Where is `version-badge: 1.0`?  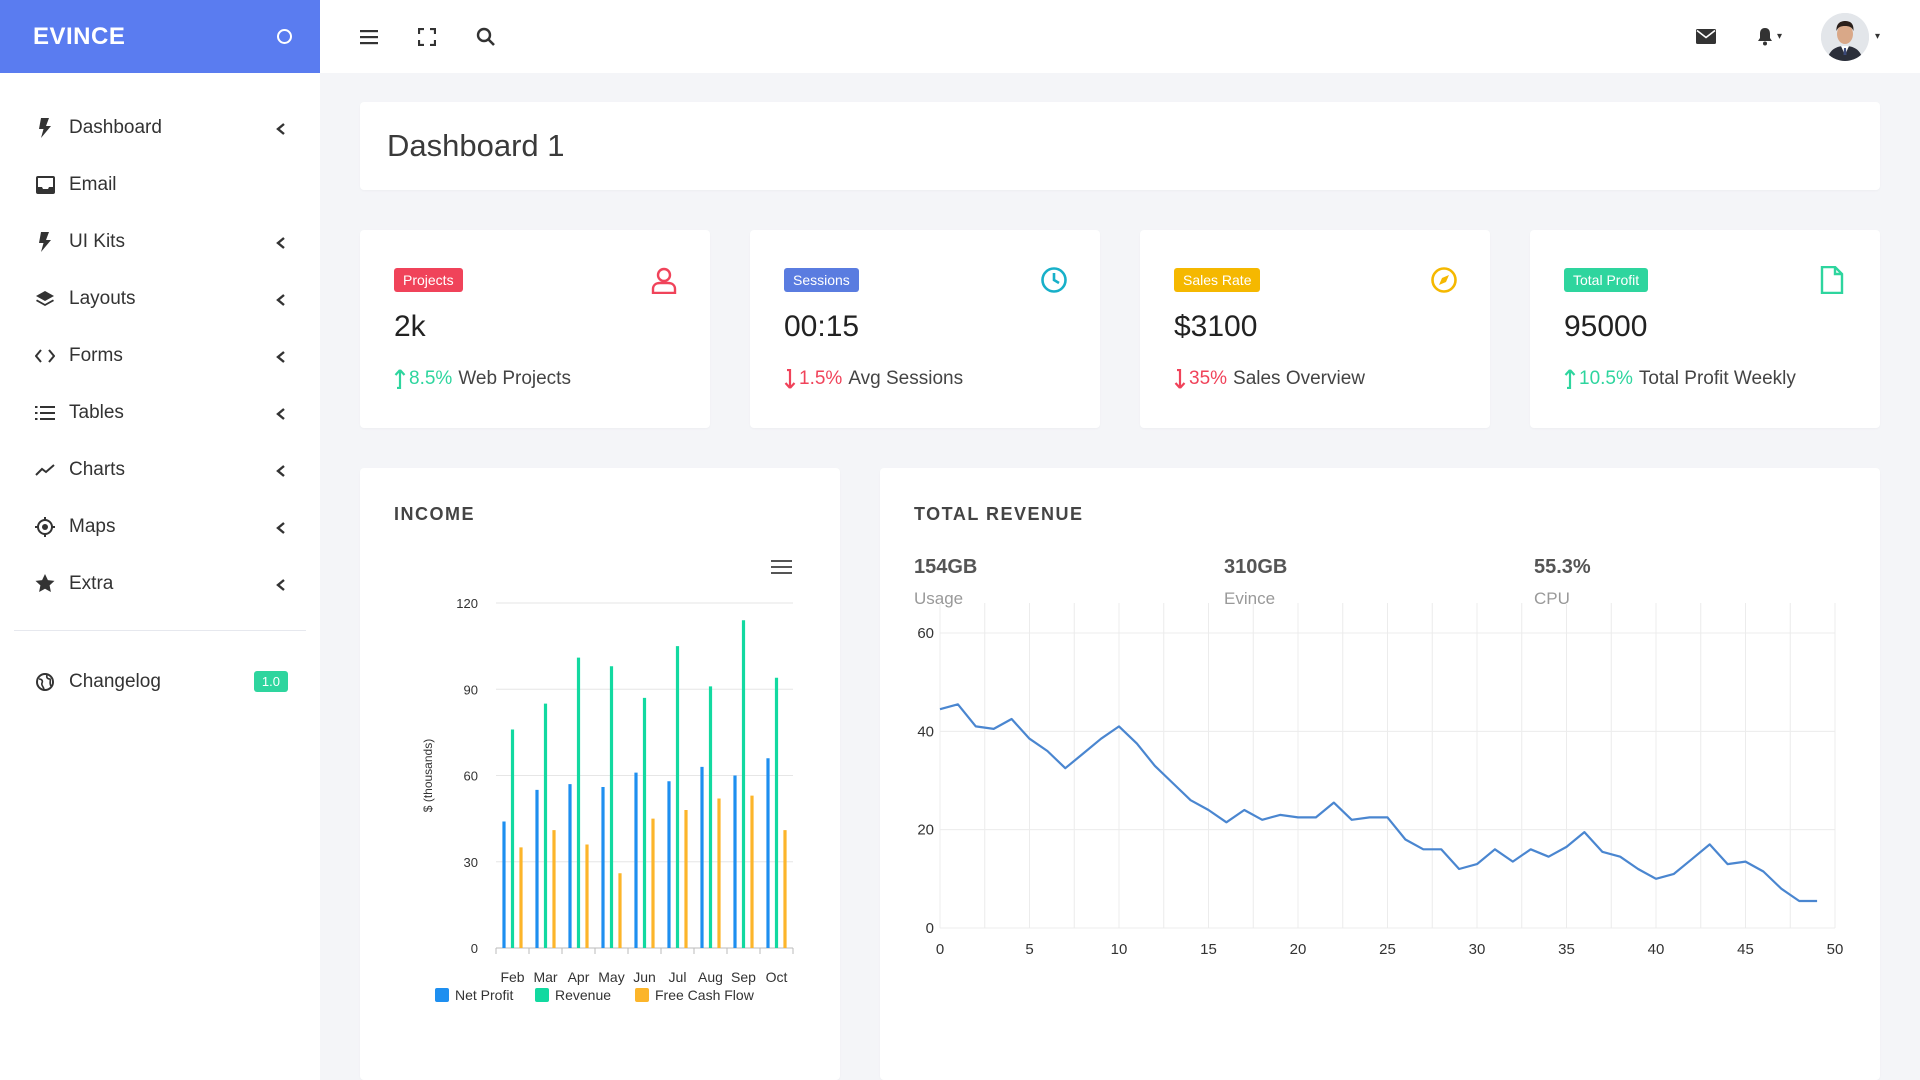 version-badge: 1.0 is located at coordinates (270, 681).